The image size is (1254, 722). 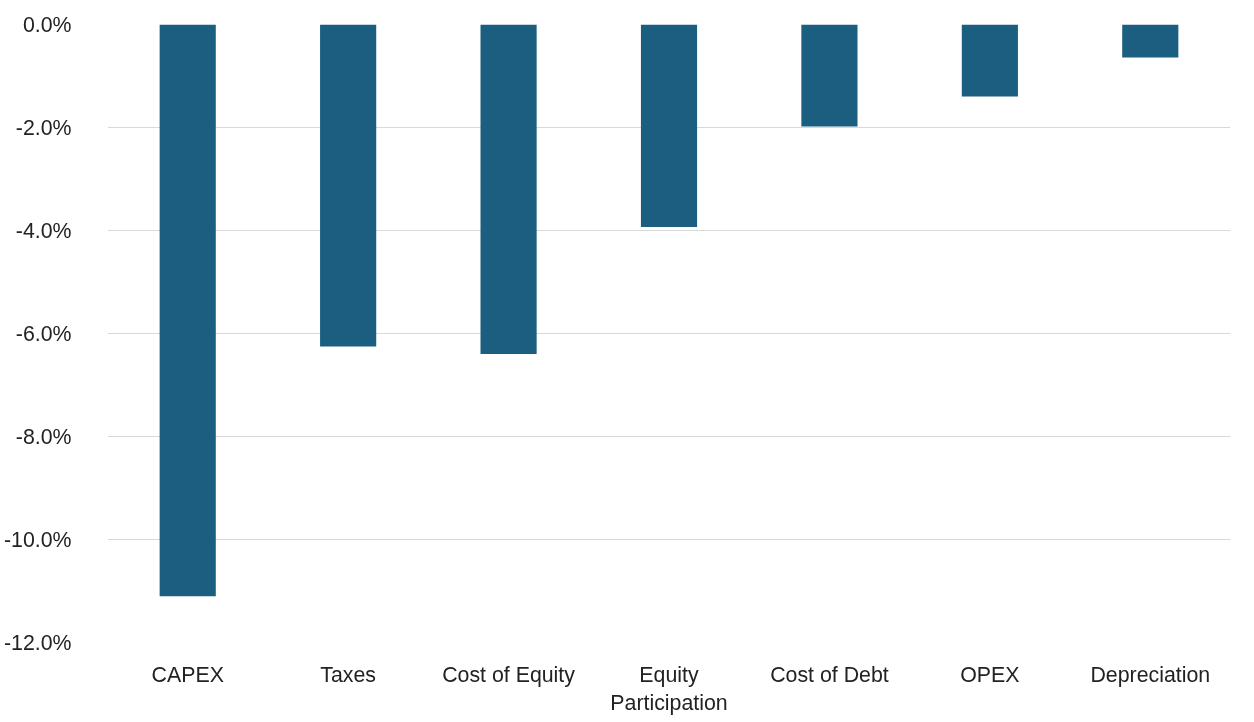 I want to click on y-tick-label: -4.0%, so click(x=43, y=230).